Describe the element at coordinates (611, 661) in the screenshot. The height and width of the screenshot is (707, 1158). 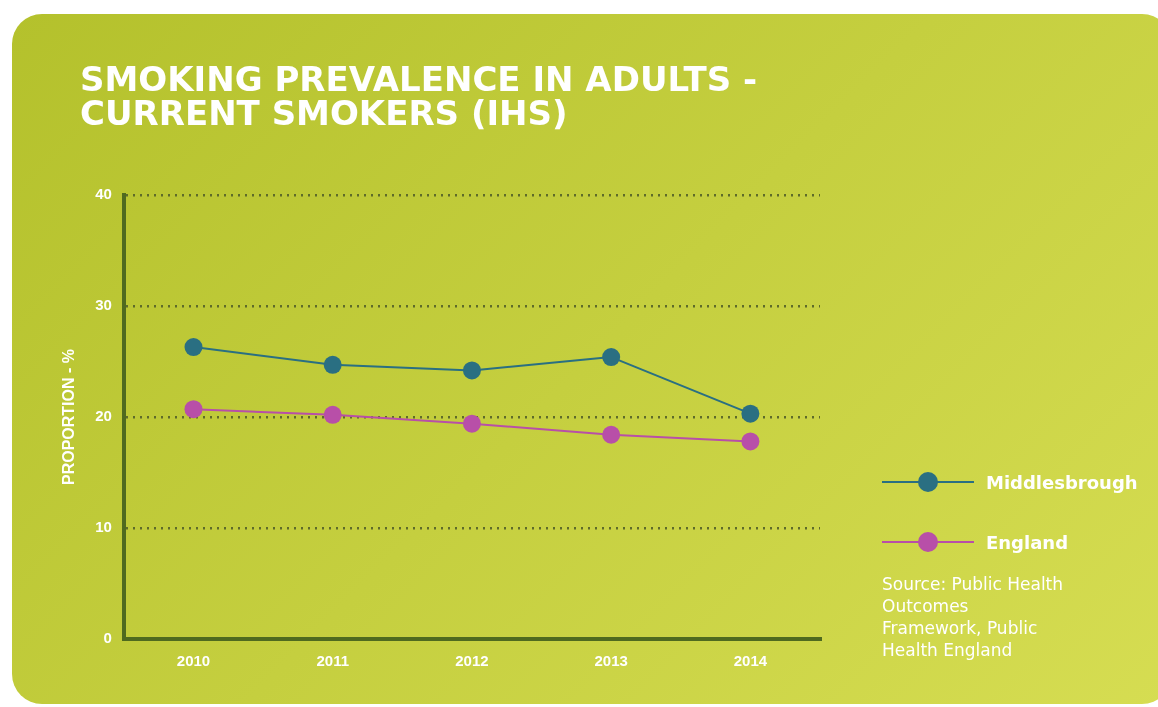
I see `x-tick-label: 2013` at that location.